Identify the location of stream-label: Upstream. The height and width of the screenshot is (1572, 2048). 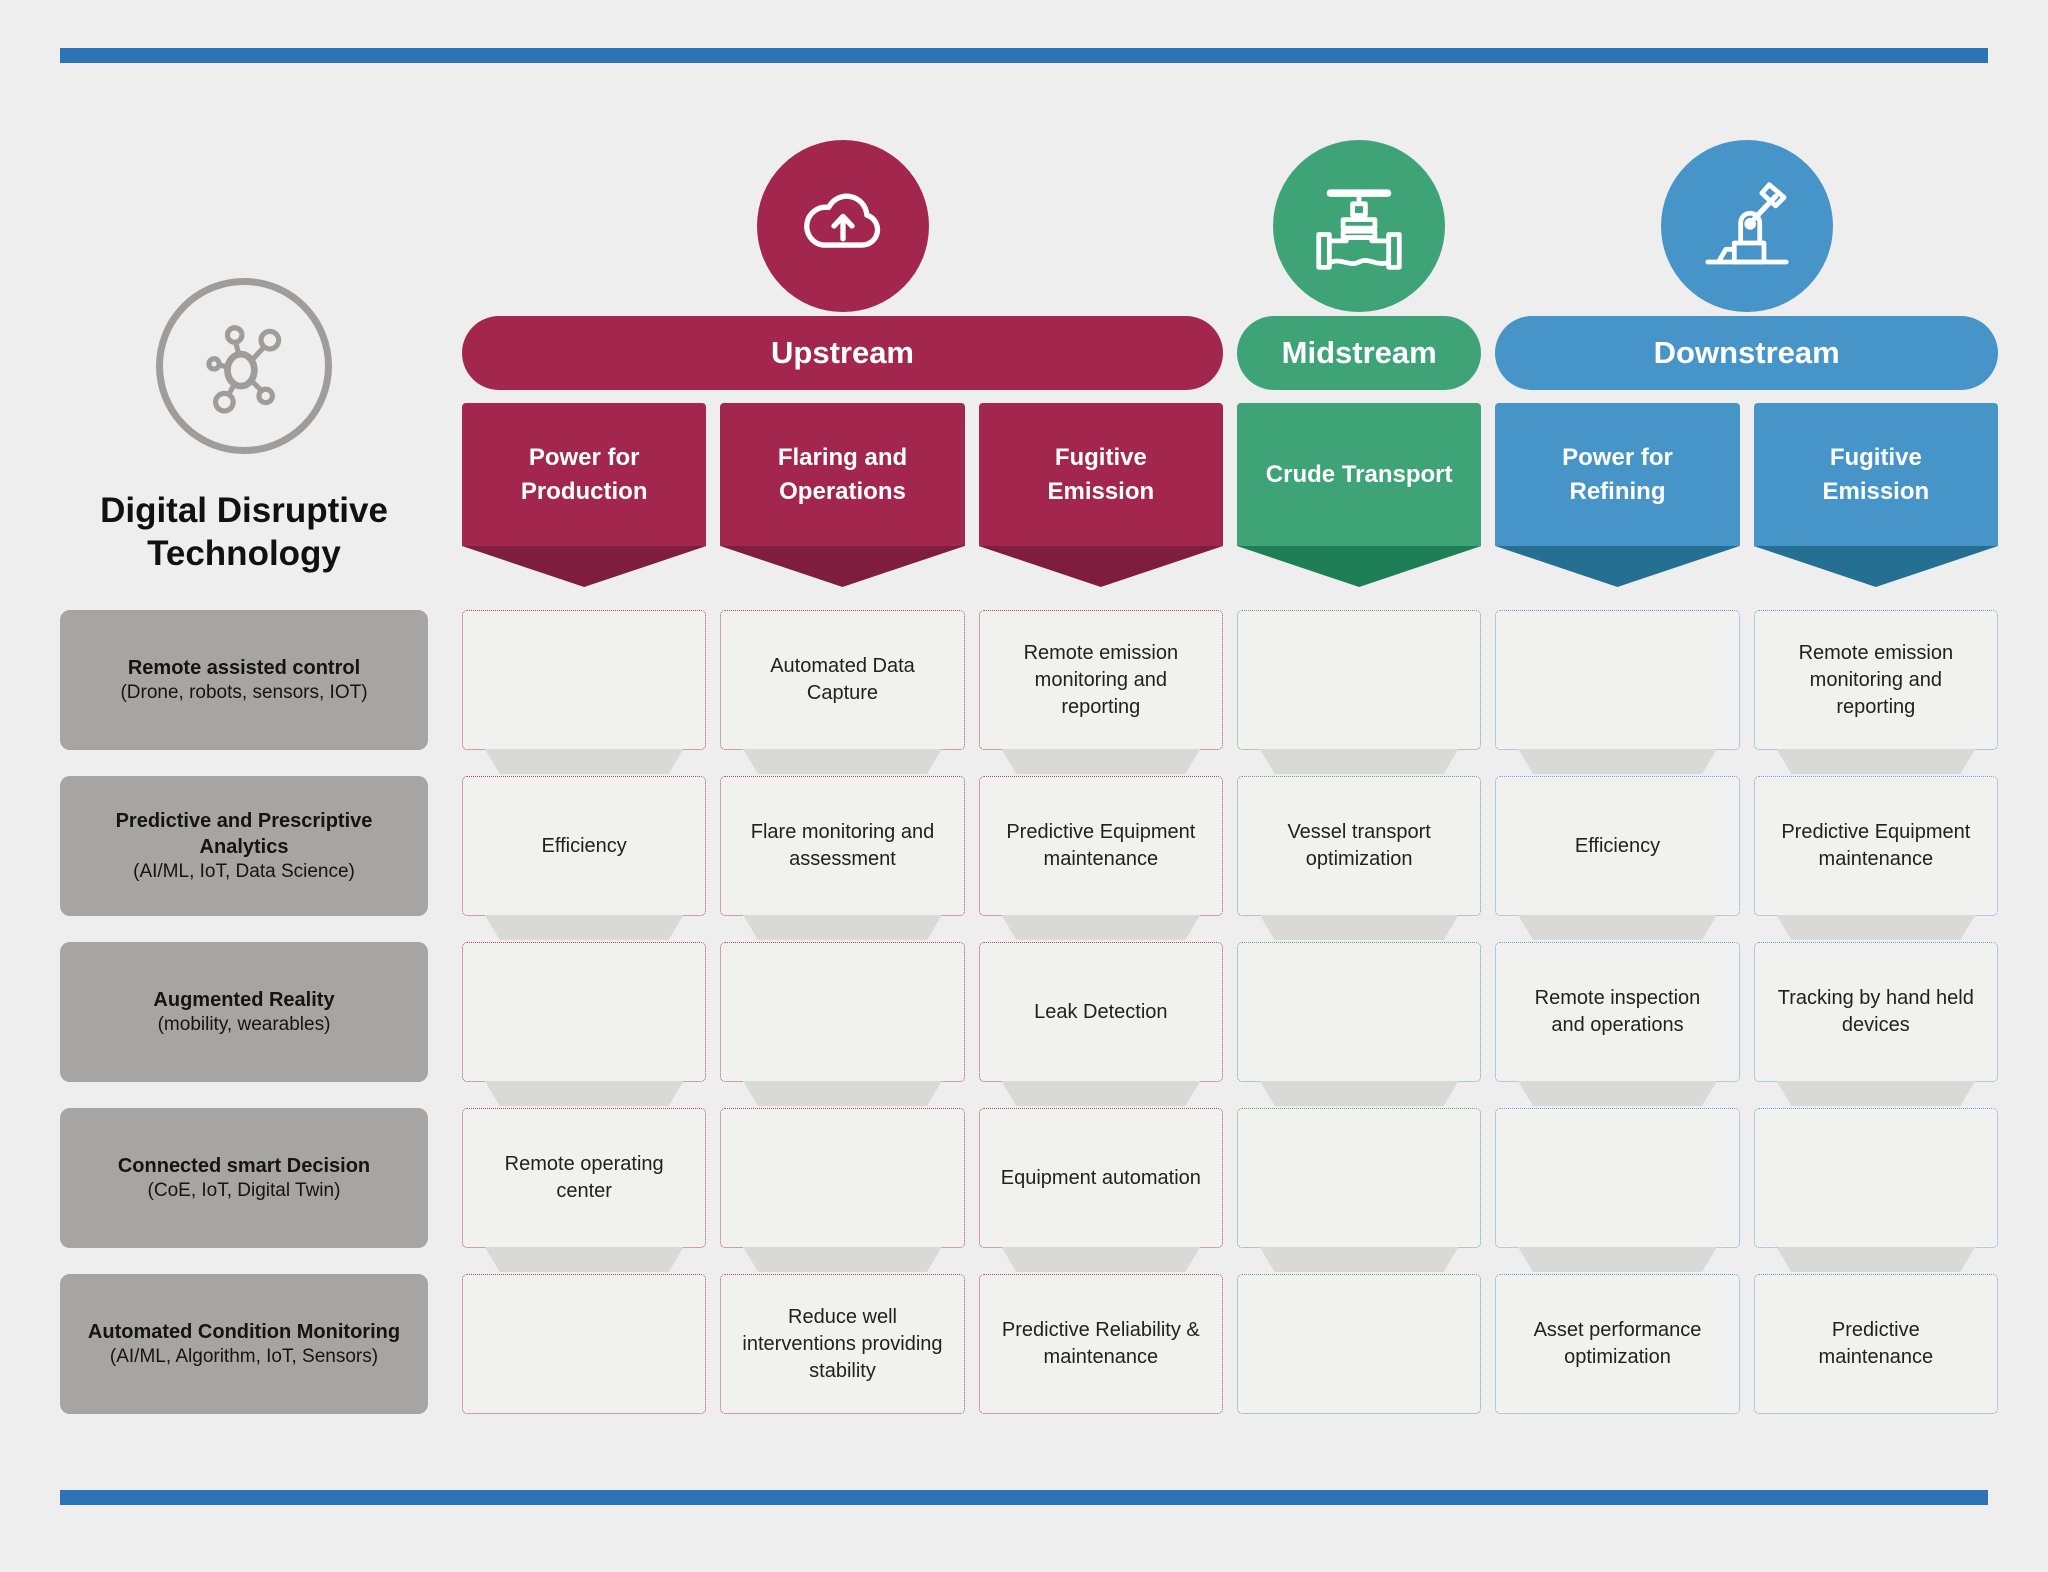
(842, 352).